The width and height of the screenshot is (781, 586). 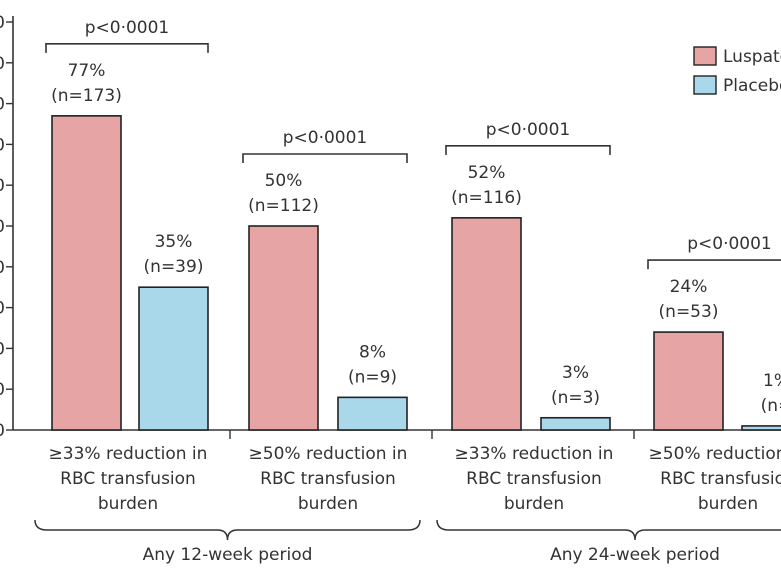 I want to click on bar-percent-label: 52%, so click(x=487, y=173).